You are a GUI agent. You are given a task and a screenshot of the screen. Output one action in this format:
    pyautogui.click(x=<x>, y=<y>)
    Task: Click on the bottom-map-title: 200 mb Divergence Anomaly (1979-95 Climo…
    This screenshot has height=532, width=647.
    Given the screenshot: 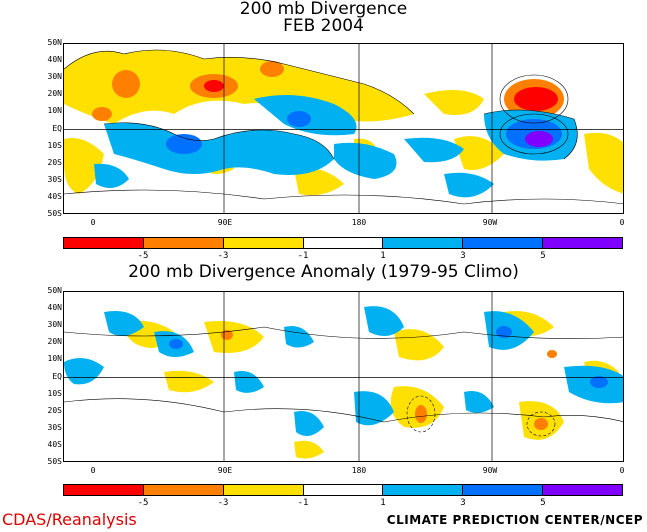 What is the action you would take?
    pyautogui.click(x=323, y=272)
    